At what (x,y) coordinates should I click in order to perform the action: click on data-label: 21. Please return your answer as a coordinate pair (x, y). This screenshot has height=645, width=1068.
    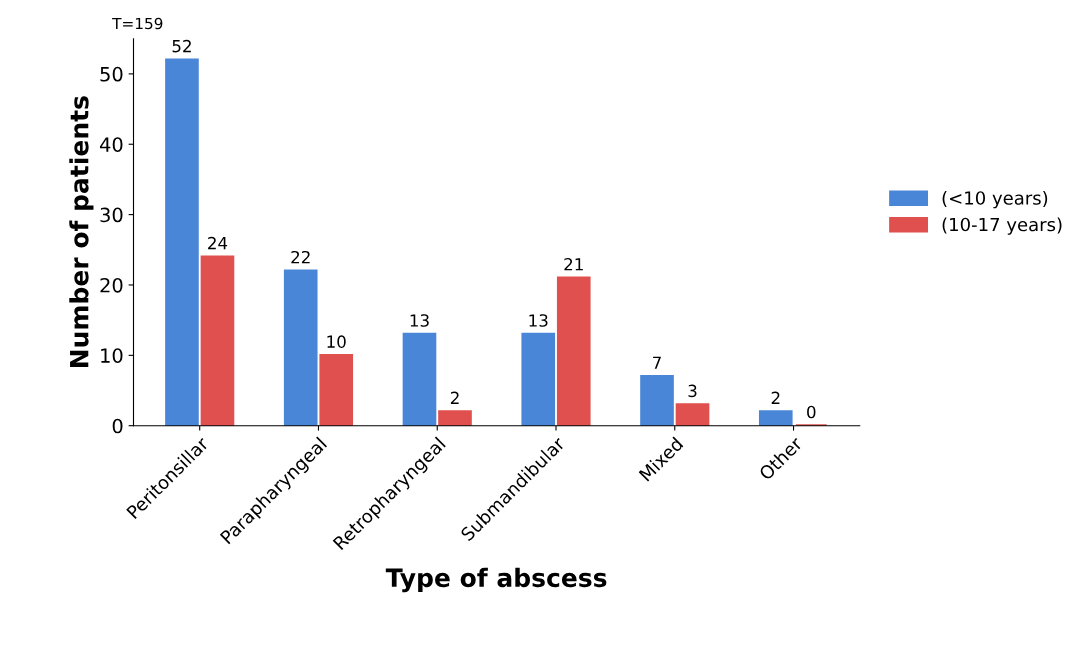
    Looking at the image, I should click on (573, 264).